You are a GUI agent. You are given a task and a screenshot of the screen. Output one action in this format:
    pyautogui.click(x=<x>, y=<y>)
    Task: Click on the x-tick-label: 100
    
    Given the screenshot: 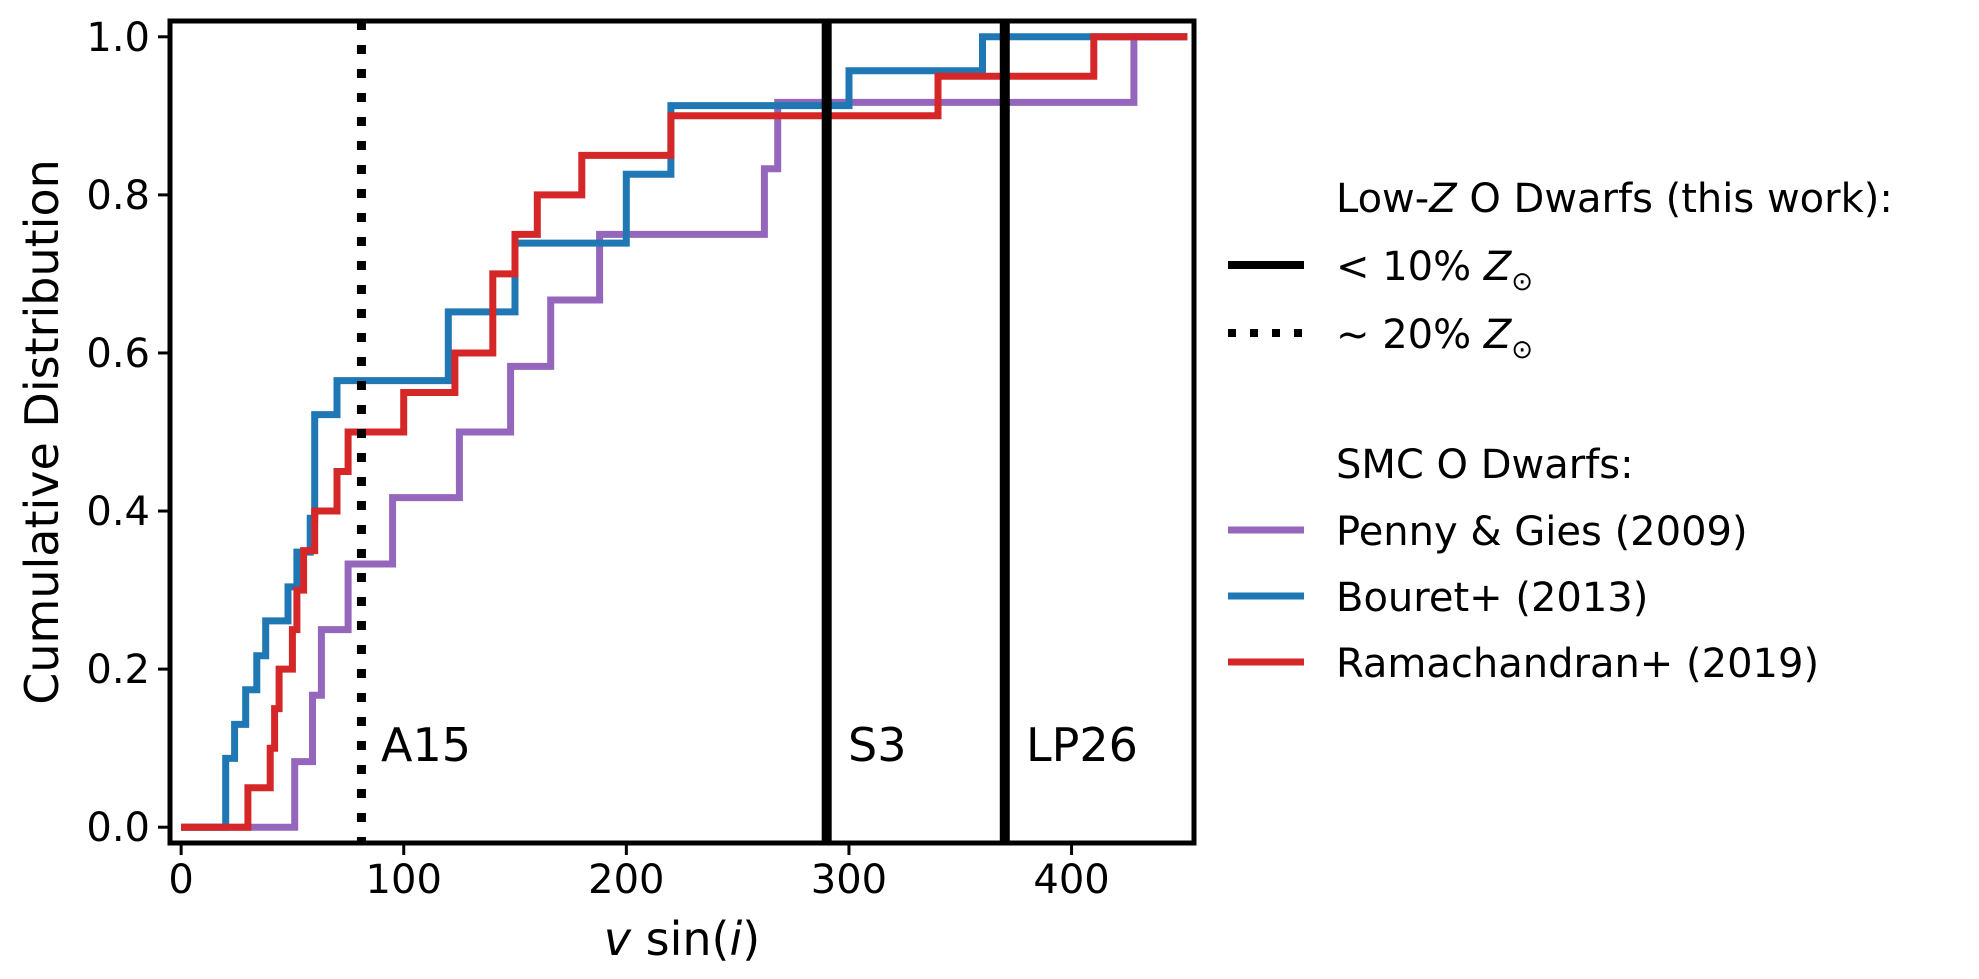 What is the action you would take?
    pyautogui.click(x=404, y=880)
    